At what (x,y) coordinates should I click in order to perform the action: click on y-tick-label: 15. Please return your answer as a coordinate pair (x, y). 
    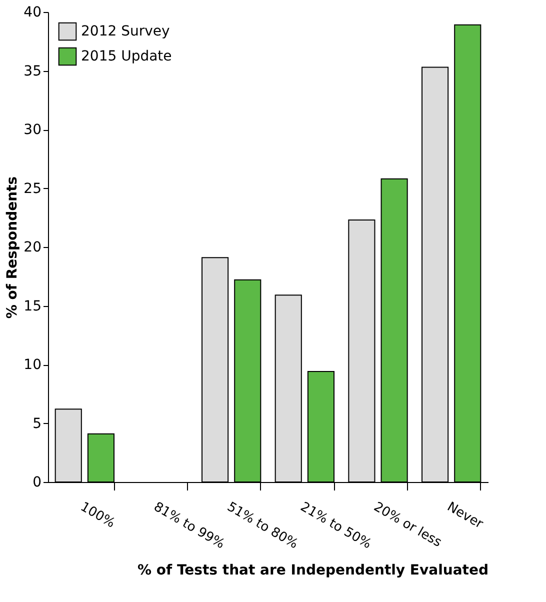
    Looking at the image, I should click on (33, 306).